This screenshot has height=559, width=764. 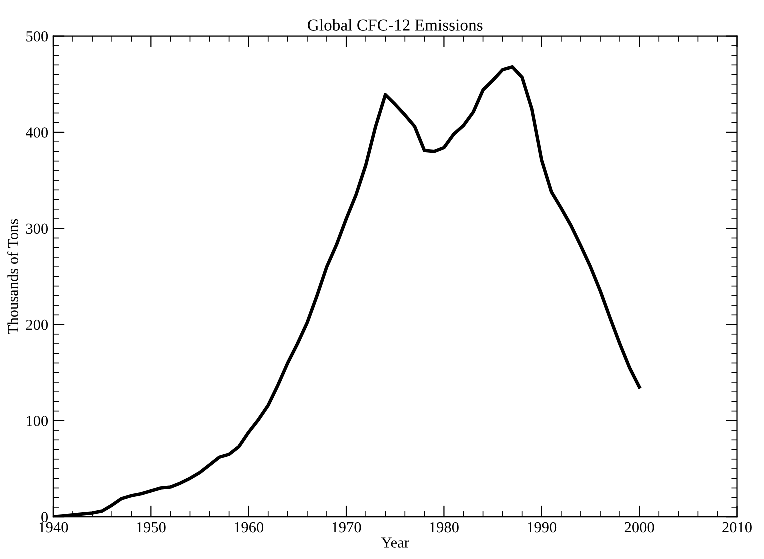 I want to click on x-tick-label: 2010, so click(x=737, y=527).